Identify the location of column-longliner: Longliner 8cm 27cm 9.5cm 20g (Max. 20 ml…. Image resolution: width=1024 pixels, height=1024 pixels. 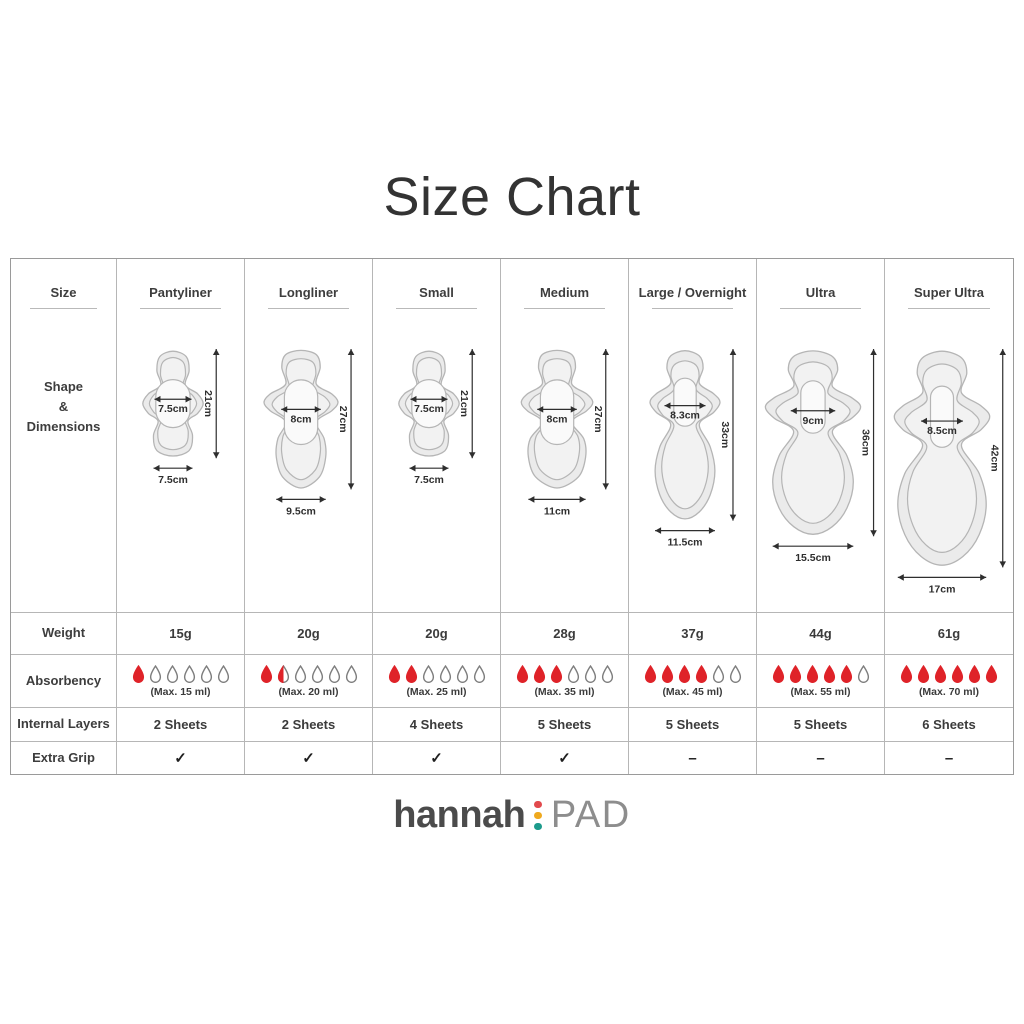
(309, 516).